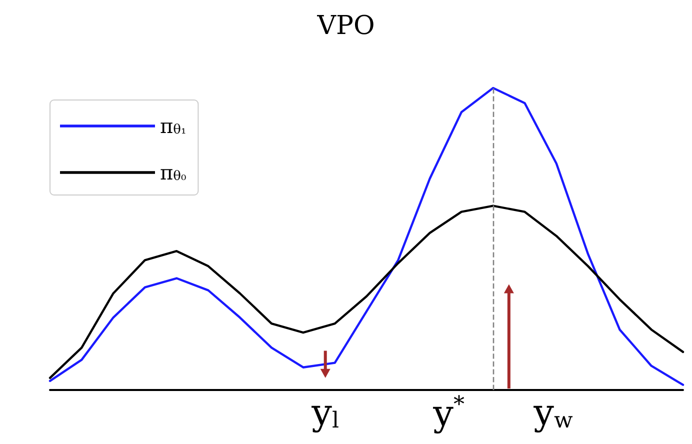 This screenshot has height=444, width=692. What do you see at coordinates (325, 413) in the screenshot?
I see `text: yl` at bounding box center [325, 413].